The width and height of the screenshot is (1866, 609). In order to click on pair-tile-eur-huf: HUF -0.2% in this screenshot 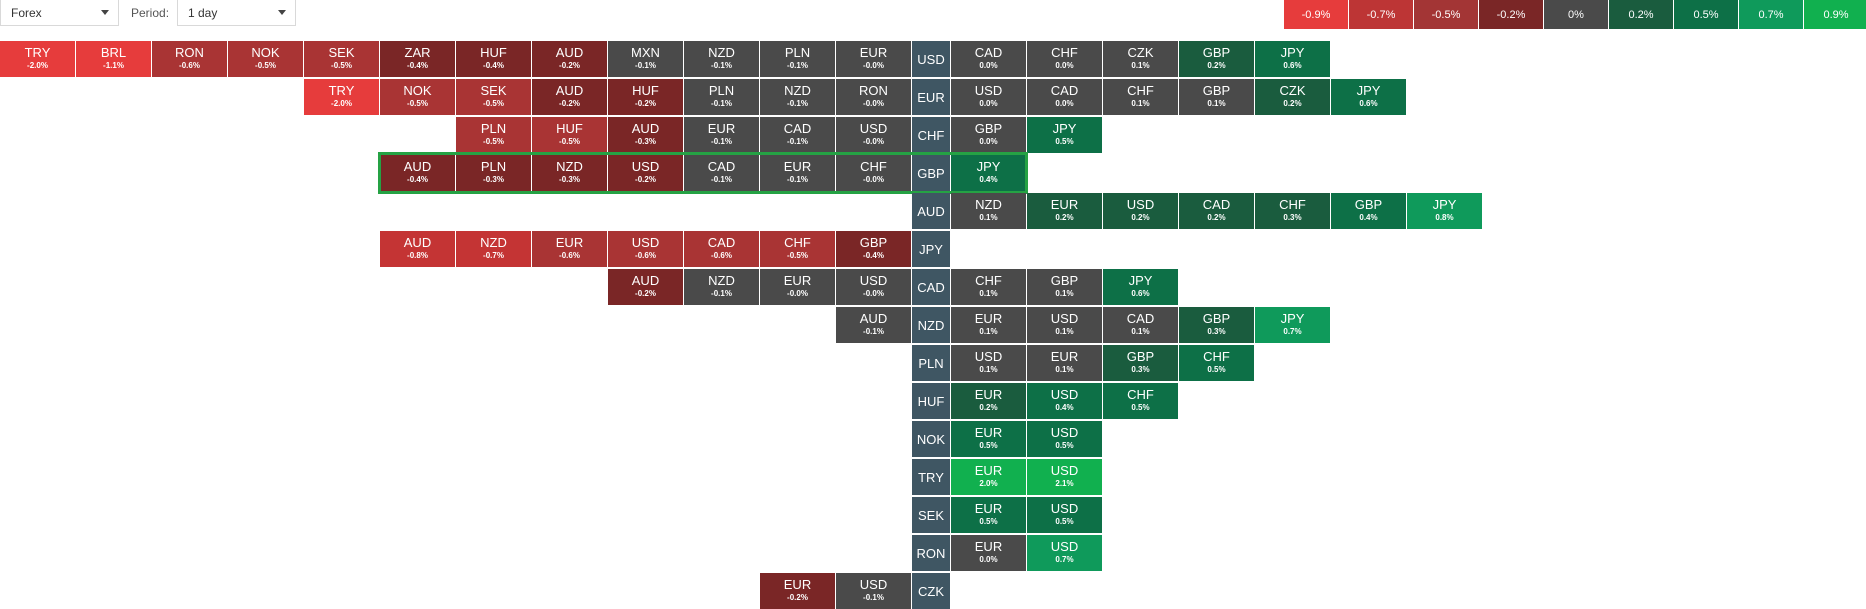, I will do `click(645, 97)`.